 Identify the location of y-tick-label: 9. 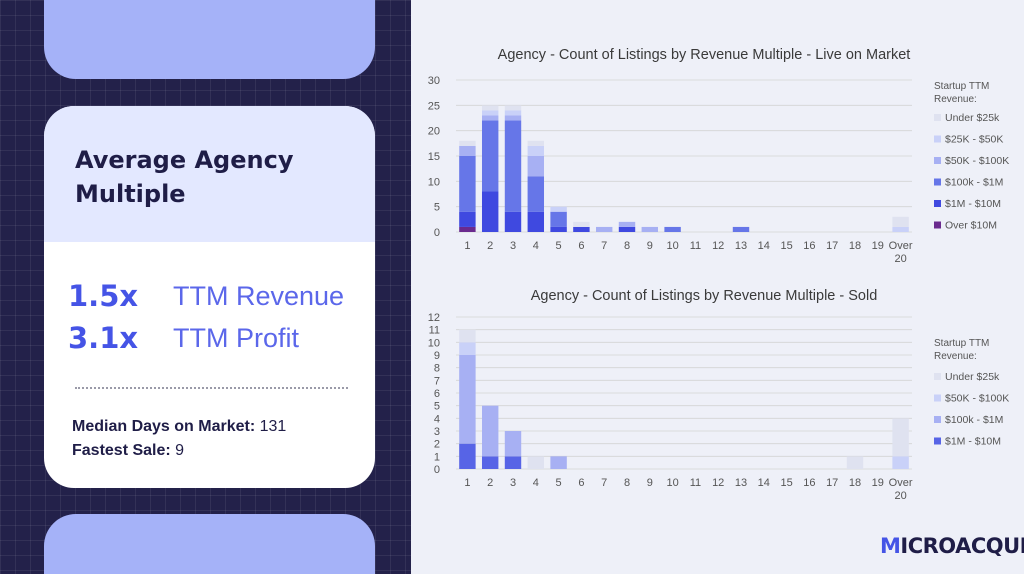
(437, 356).